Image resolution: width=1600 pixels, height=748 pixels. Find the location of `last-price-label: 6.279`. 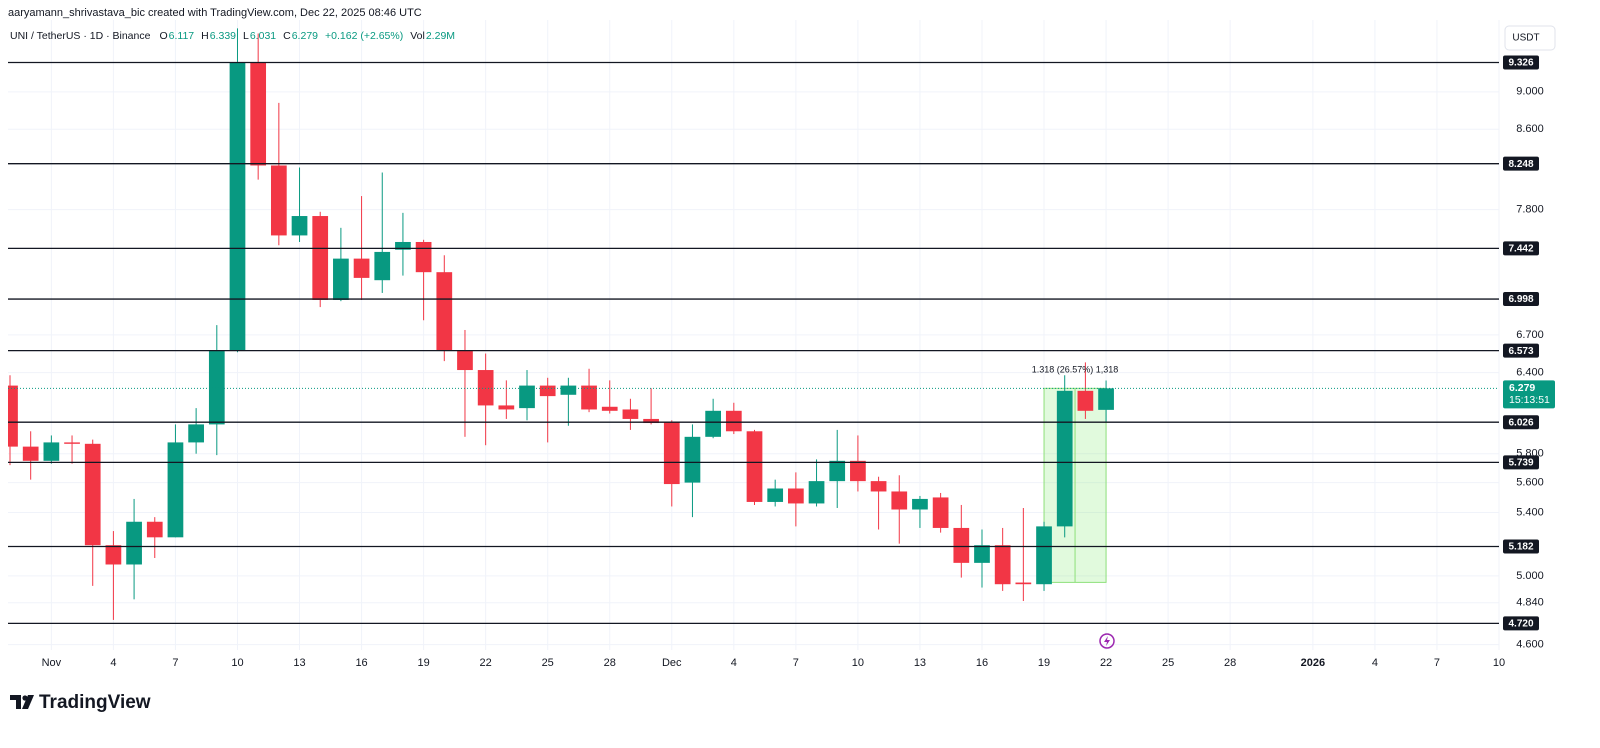

last-price-label: 6.279 is located at coordinates (1522, 388).